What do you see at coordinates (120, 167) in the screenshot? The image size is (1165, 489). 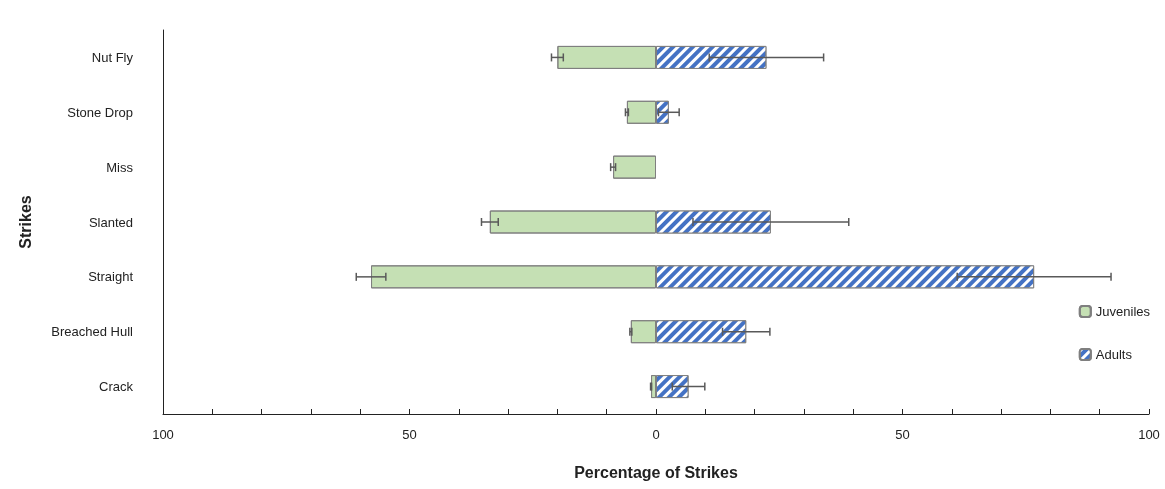 I see `y-tick-label: Miss` at bounding box center [120, 167].